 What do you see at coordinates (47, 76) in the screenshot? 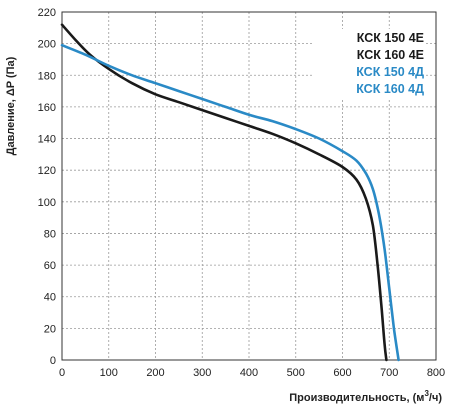
I see `y-tick-label: 180` at bounding box center [47, 76].